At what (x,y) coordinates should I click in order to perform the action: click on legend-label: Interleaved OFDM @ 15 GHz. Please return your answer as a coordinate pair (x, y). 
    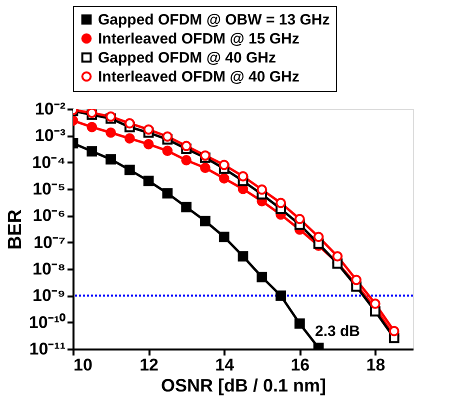
    Looking at the image, I should click on (199, 39).